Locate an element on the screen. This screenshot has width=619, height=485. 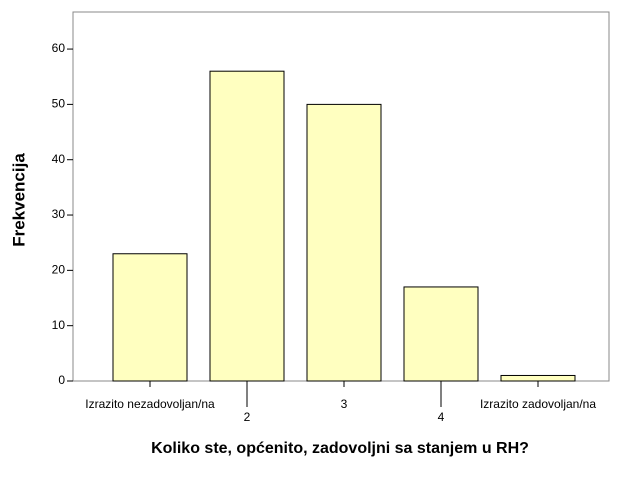
x-tick-label: 2 is located at coordinates (247, 417).